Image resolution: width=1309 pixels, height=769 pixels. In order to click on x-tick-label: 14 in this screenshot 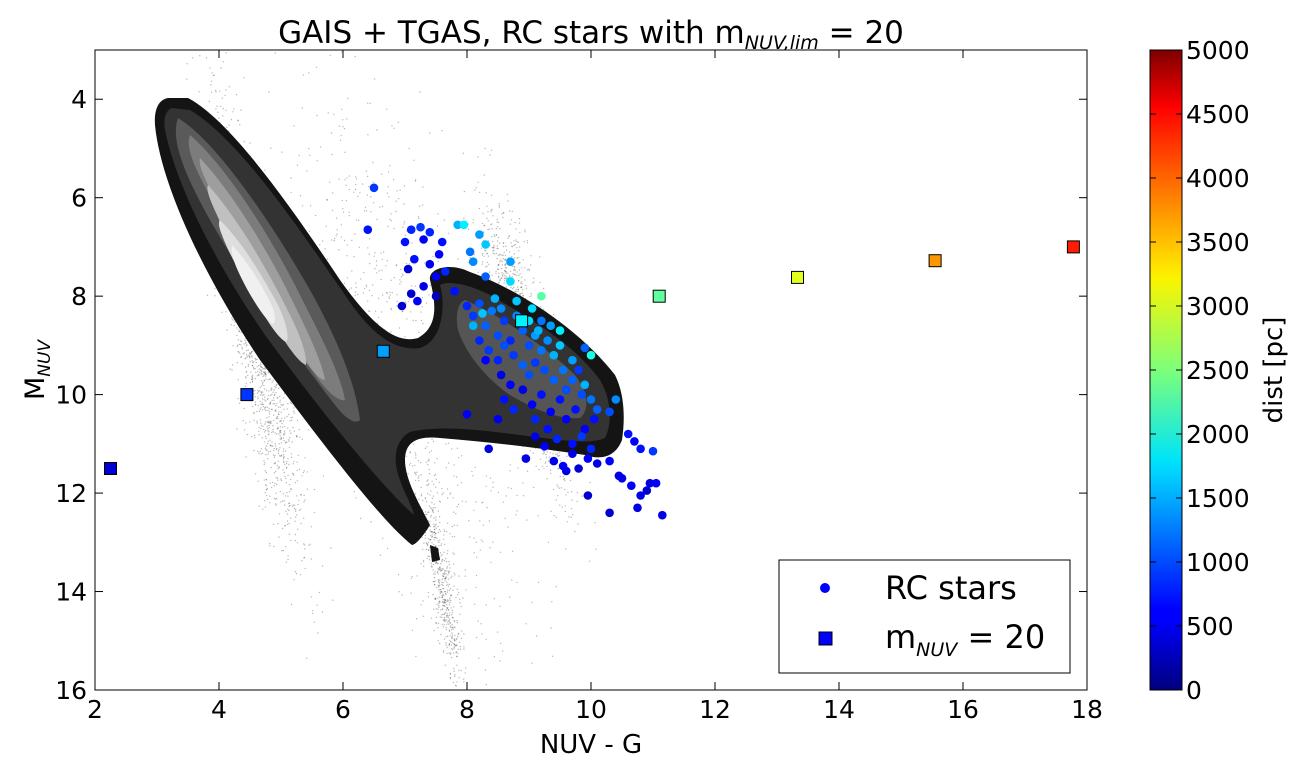, I will do `click(839, 709)`.